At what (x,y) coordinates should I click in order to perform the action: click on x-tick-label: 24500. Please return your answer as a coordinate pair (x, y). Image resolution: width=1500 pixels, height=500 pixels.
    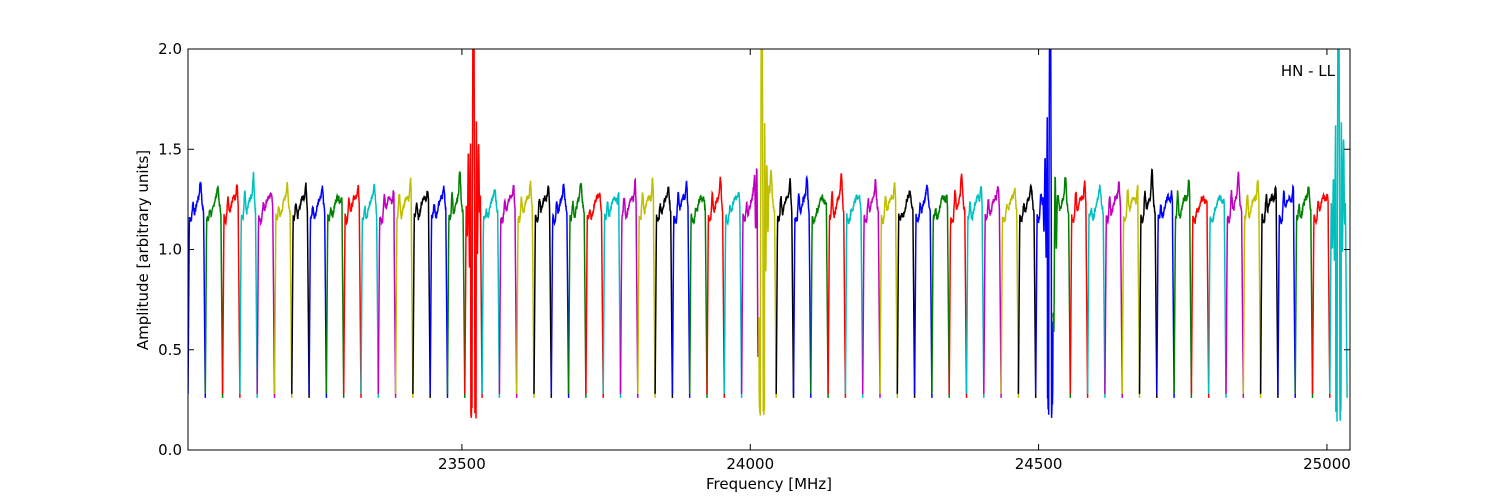
    Looking at the image, I should click on (1039, 464).